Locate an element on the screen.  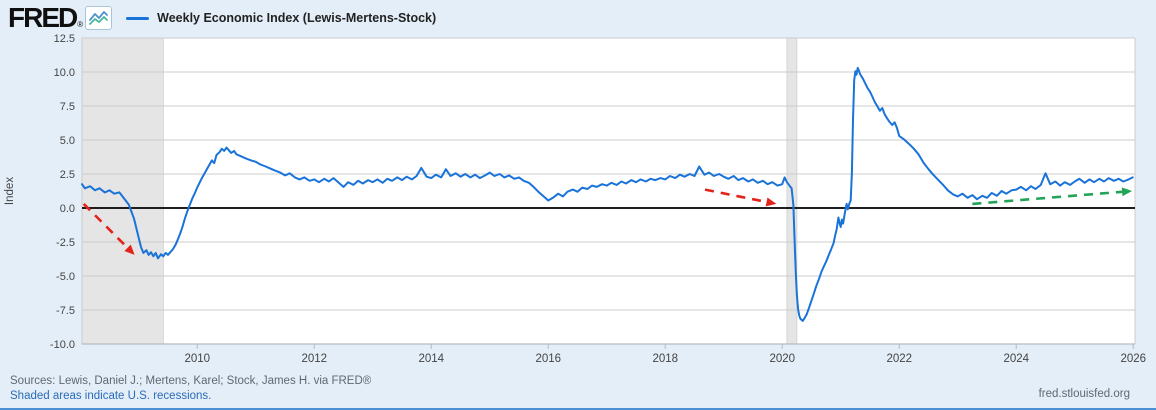
y-tick-label: 0.0 is located at coordinates (67, 209).